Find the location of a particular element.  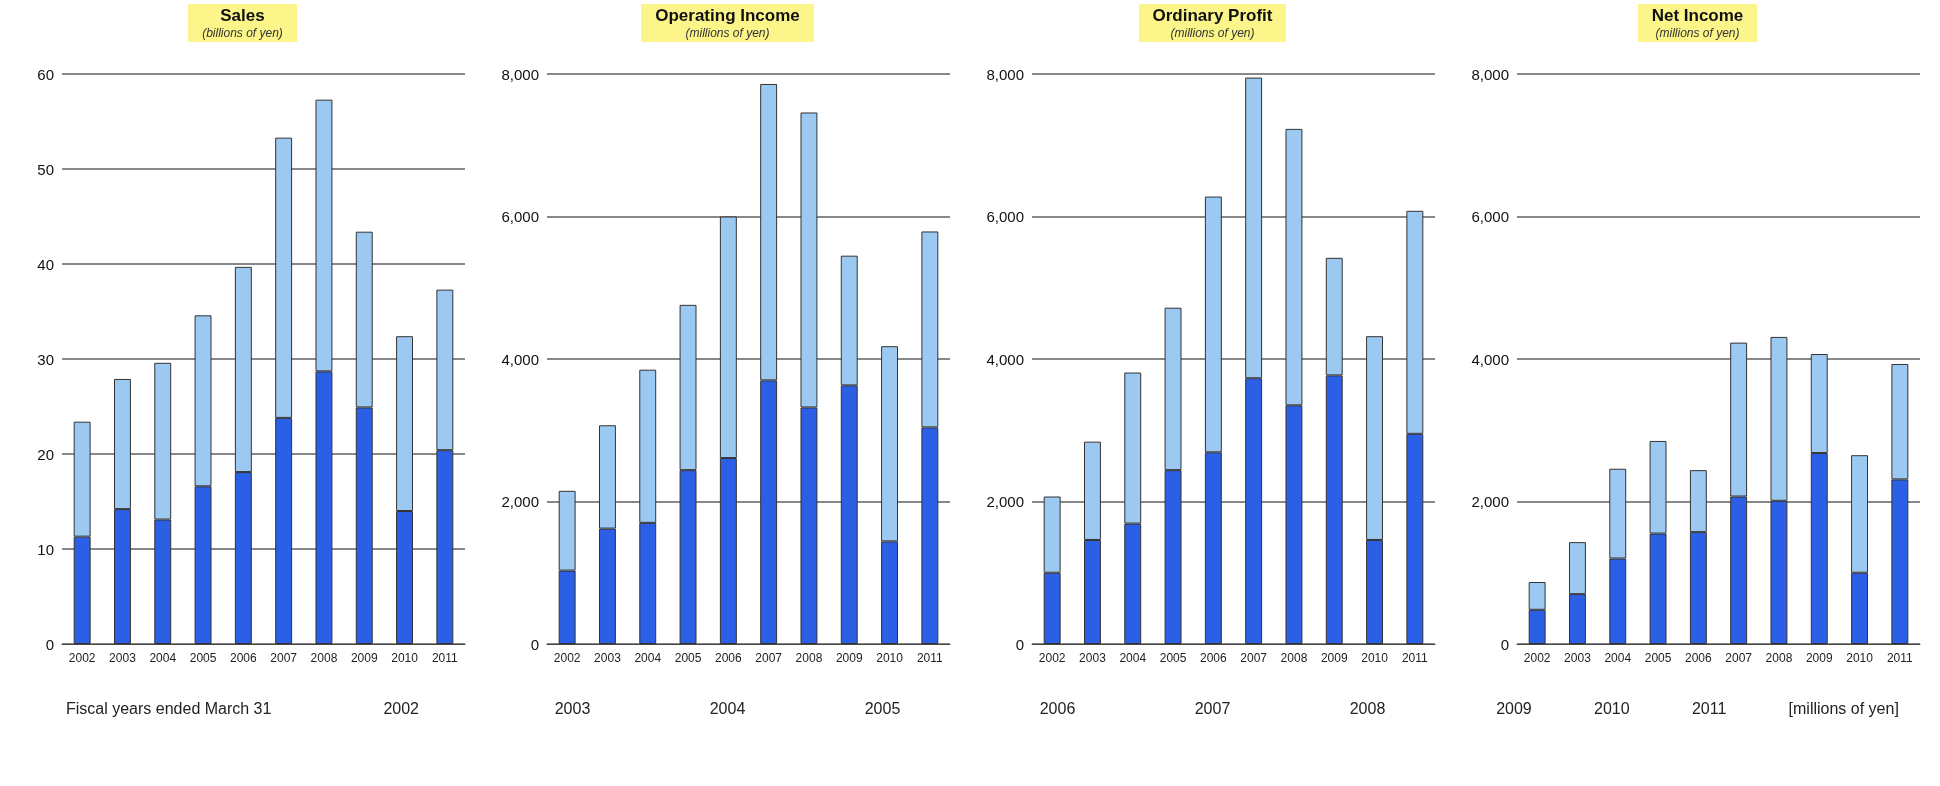

text: [millions of yen] is located at coordinates (1843, 709).